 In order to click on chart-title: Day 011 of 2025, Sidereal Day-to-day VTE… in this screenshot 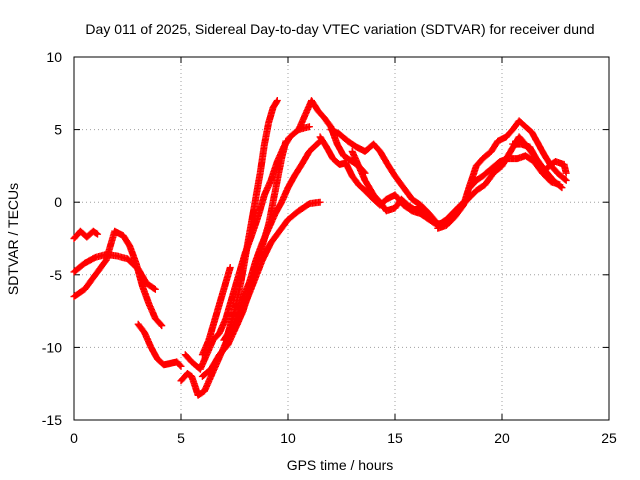, I will do `click(339, 29)`.